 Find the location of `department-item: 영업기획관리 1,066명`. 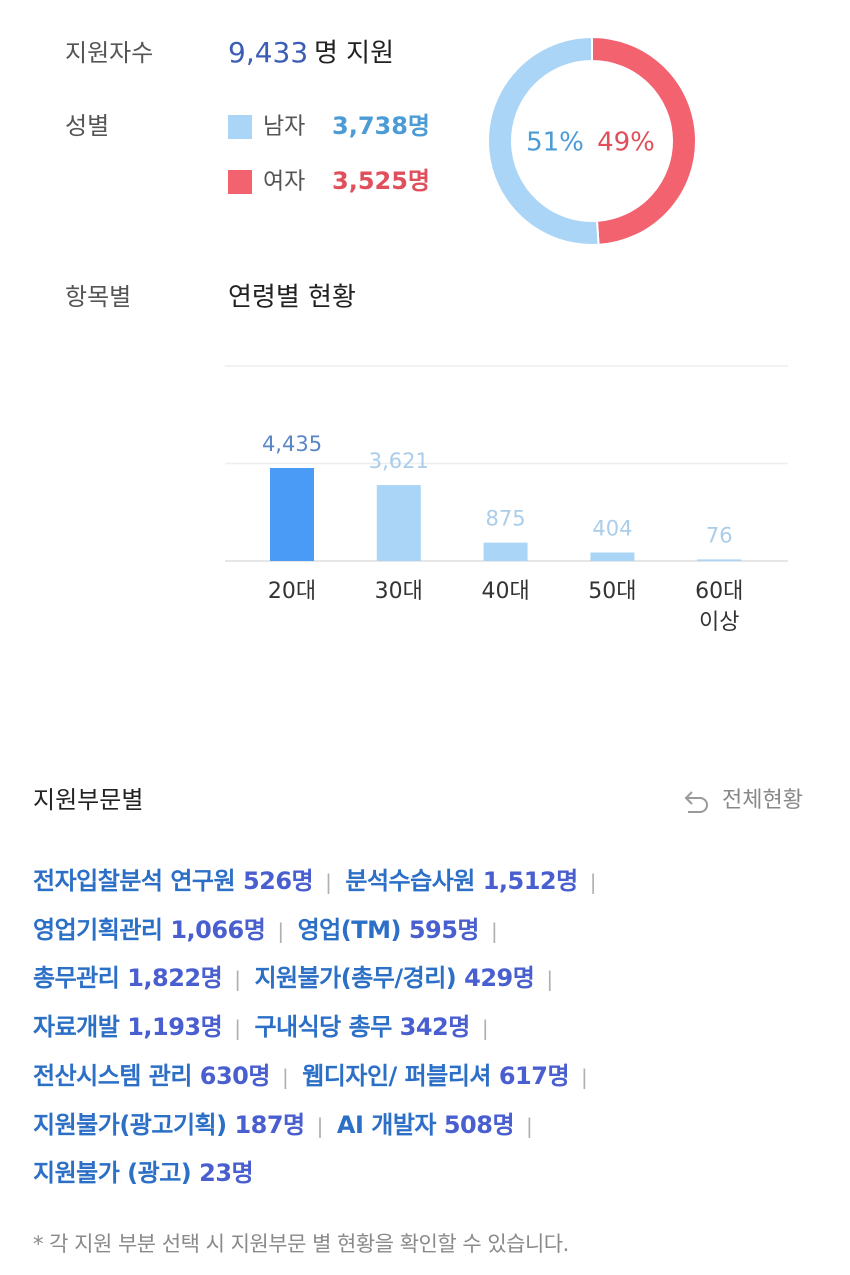

department-item: 영업기획관리 1,066명 is located at coordinates (149, 929).